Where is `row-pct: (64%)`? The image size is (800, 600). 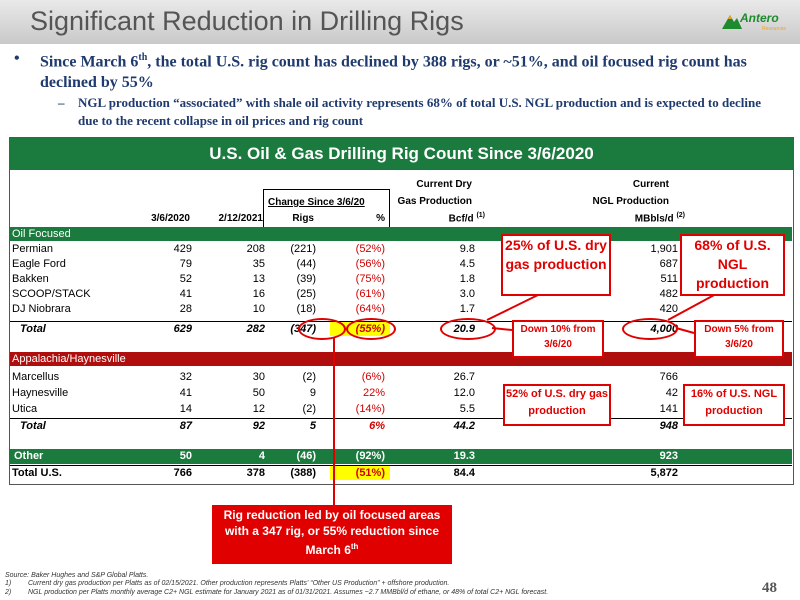
row-pct: (64%) is located at coordinates (370, 309).